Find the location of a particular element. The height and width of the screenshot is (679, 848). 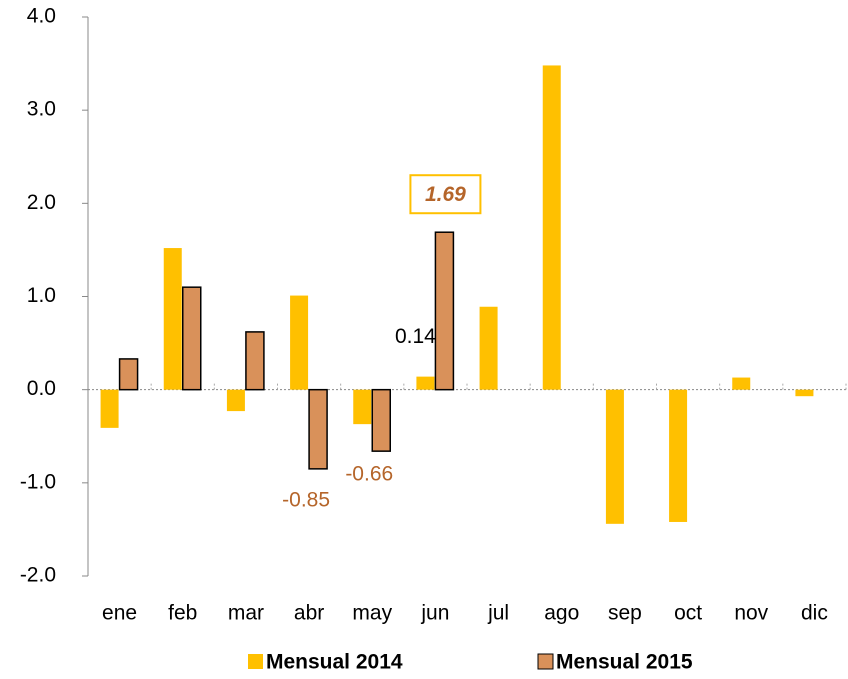

y-tick-label: 2.0 is located at coordinates (41, 202).